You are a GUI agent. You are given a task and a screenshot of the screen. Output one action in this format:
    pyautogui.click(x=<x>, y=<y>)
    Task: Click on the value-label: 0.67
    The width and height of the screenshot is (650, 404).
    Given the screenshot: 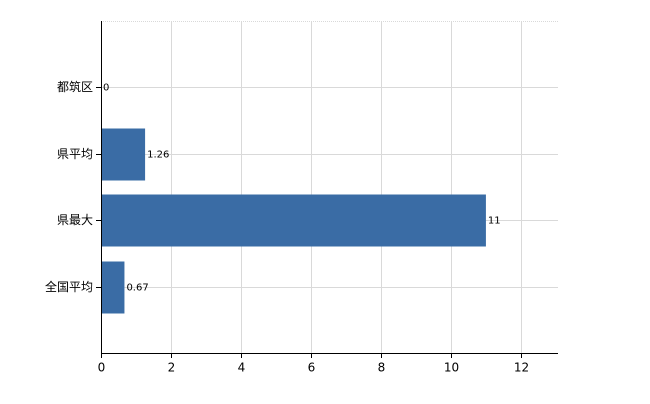 What is the action you would take?
    pyautogui.click(x=137, y=288)
    